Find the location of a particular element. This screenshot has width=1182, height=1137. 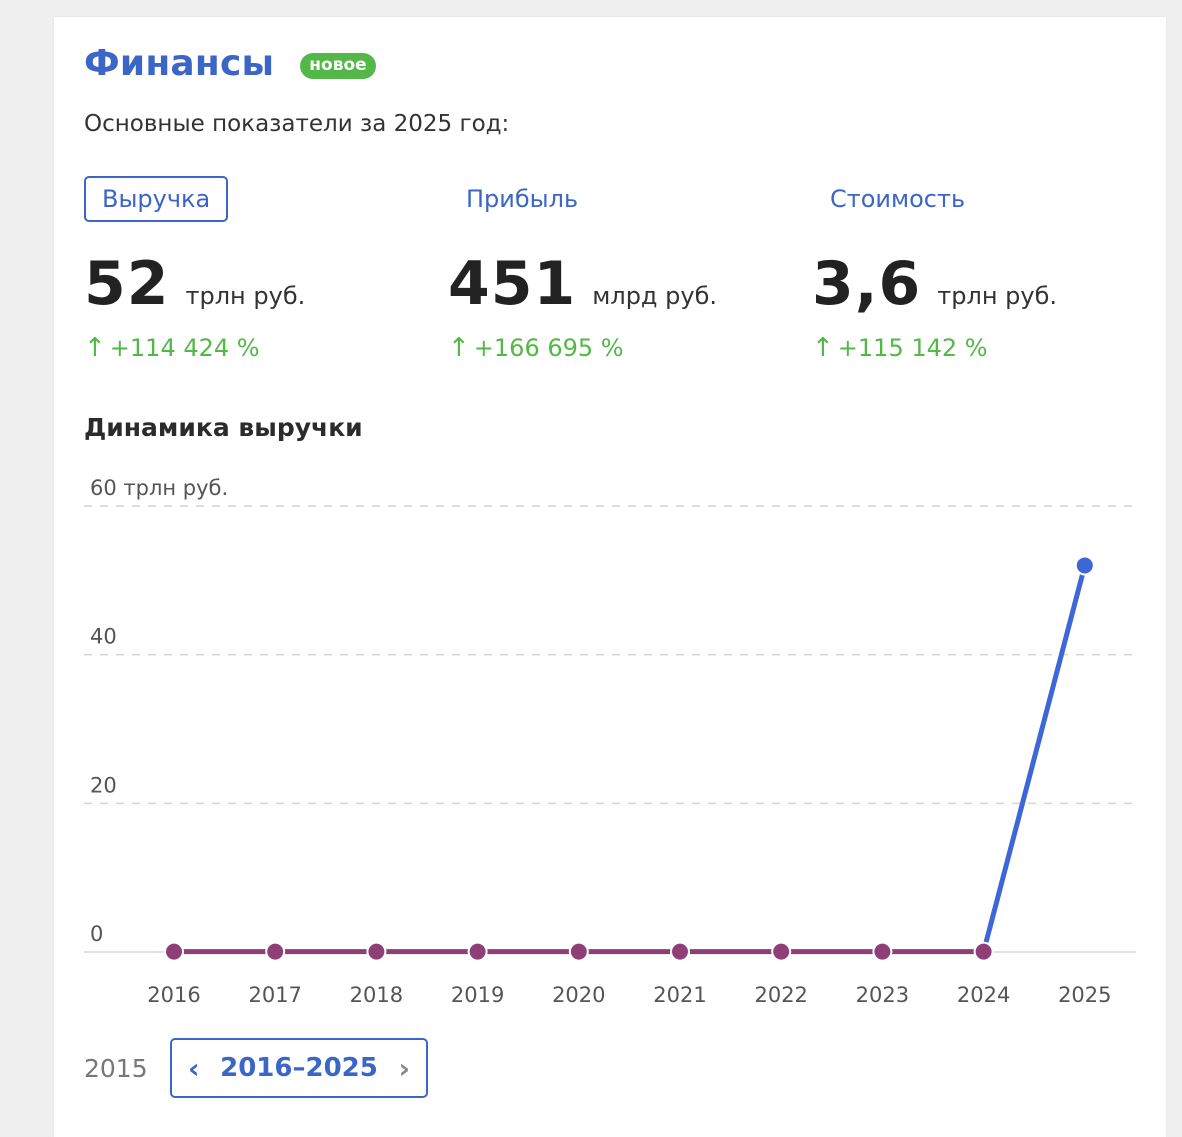

delta-text: +115 142 % is located at coordinates (912, 348).